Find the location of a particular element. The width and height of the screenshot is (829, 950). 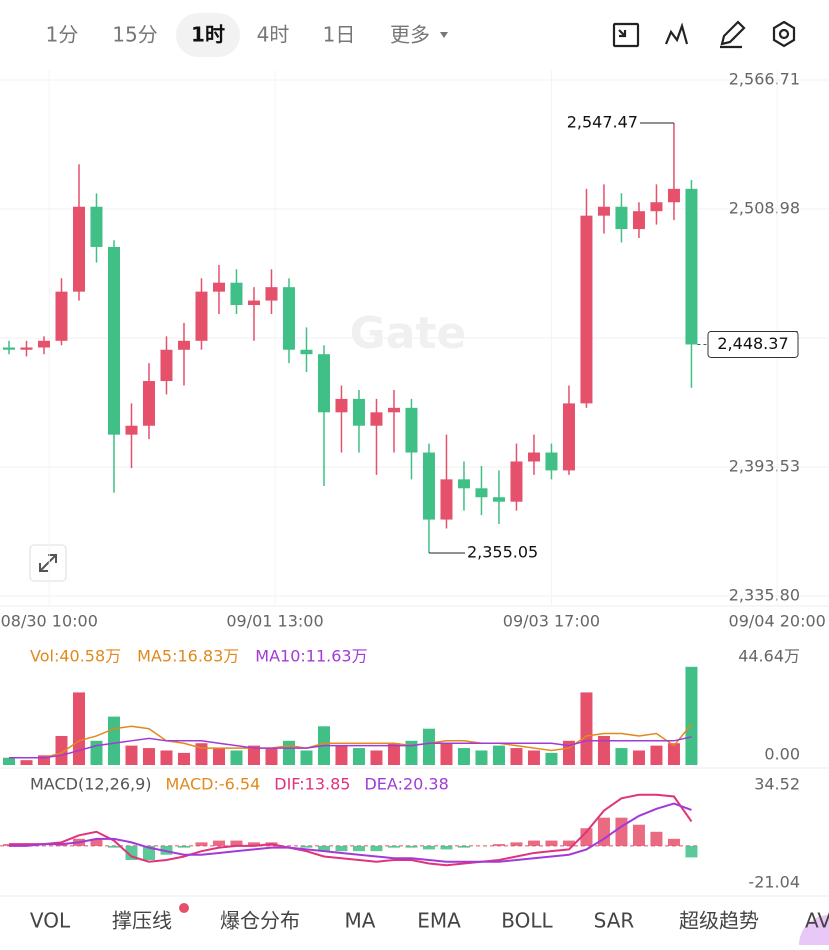

dif-line is located at coordinates (350, 830).